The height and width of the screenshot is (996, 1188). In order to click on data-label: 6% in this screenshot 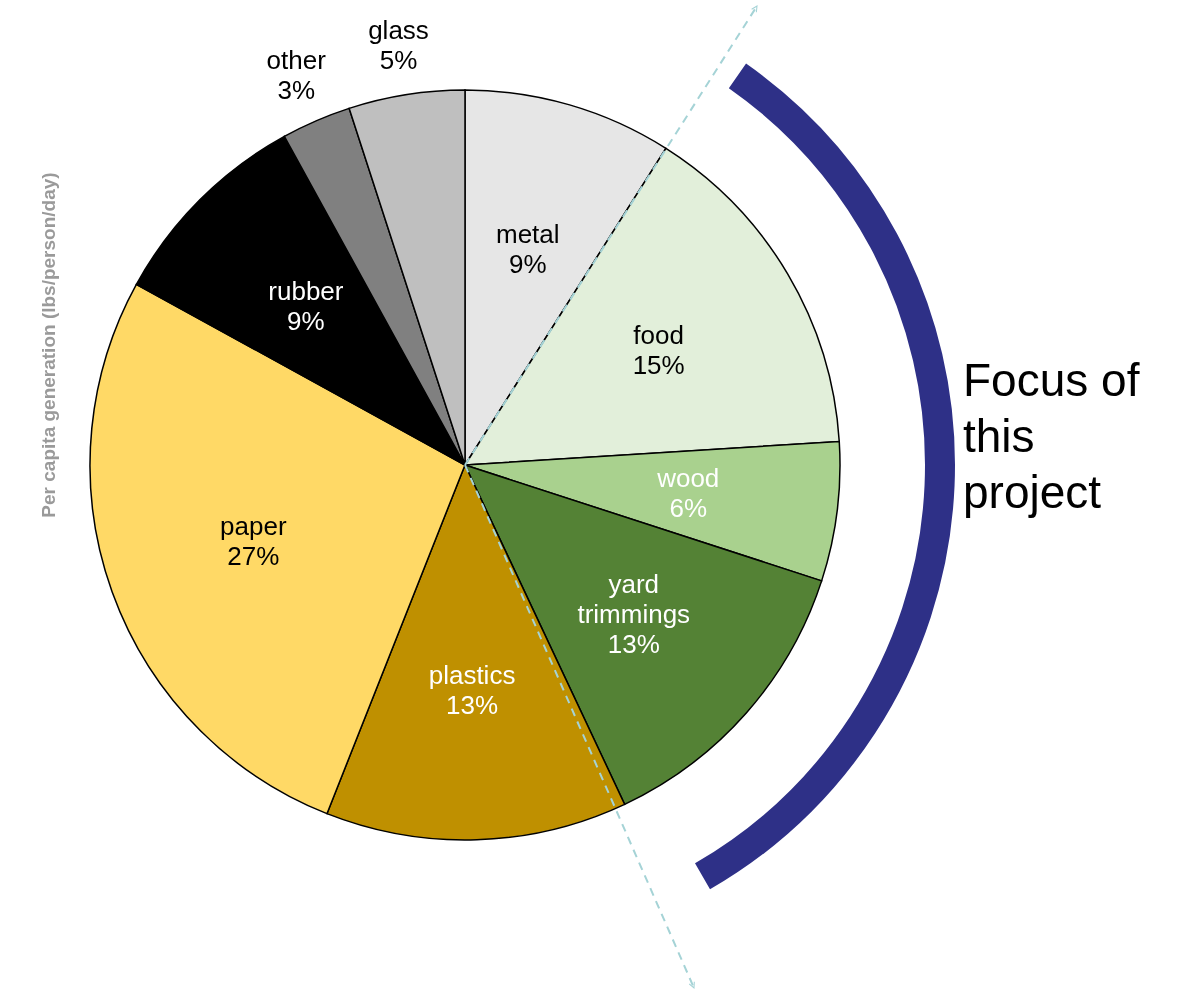, I will do `click(688, 508)`.